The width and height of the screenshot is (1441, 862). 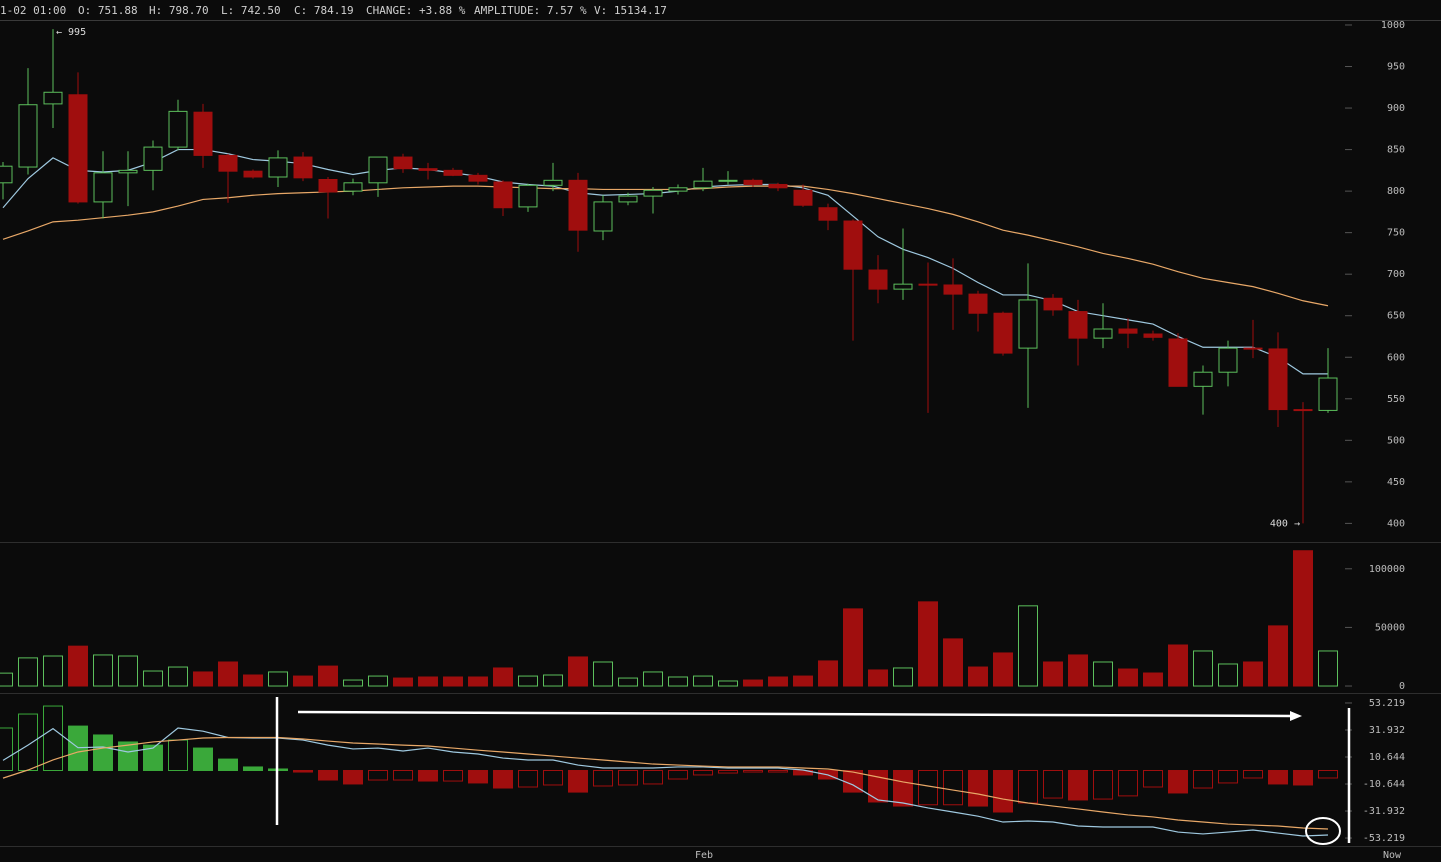 What do you see at coordinates (1396, 357) in the screenshot?
I see `y-tick-label: 600` at bounding box center [1396, 357].